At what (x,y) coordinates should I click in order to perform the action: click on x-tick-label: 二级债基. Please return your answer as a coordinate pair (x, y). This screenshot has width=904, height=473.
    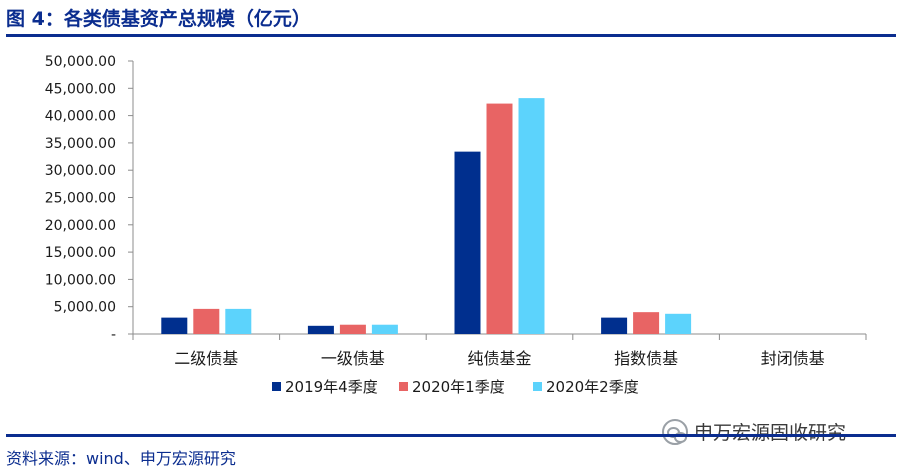
    Looking at the image, I should click on (206, 358).